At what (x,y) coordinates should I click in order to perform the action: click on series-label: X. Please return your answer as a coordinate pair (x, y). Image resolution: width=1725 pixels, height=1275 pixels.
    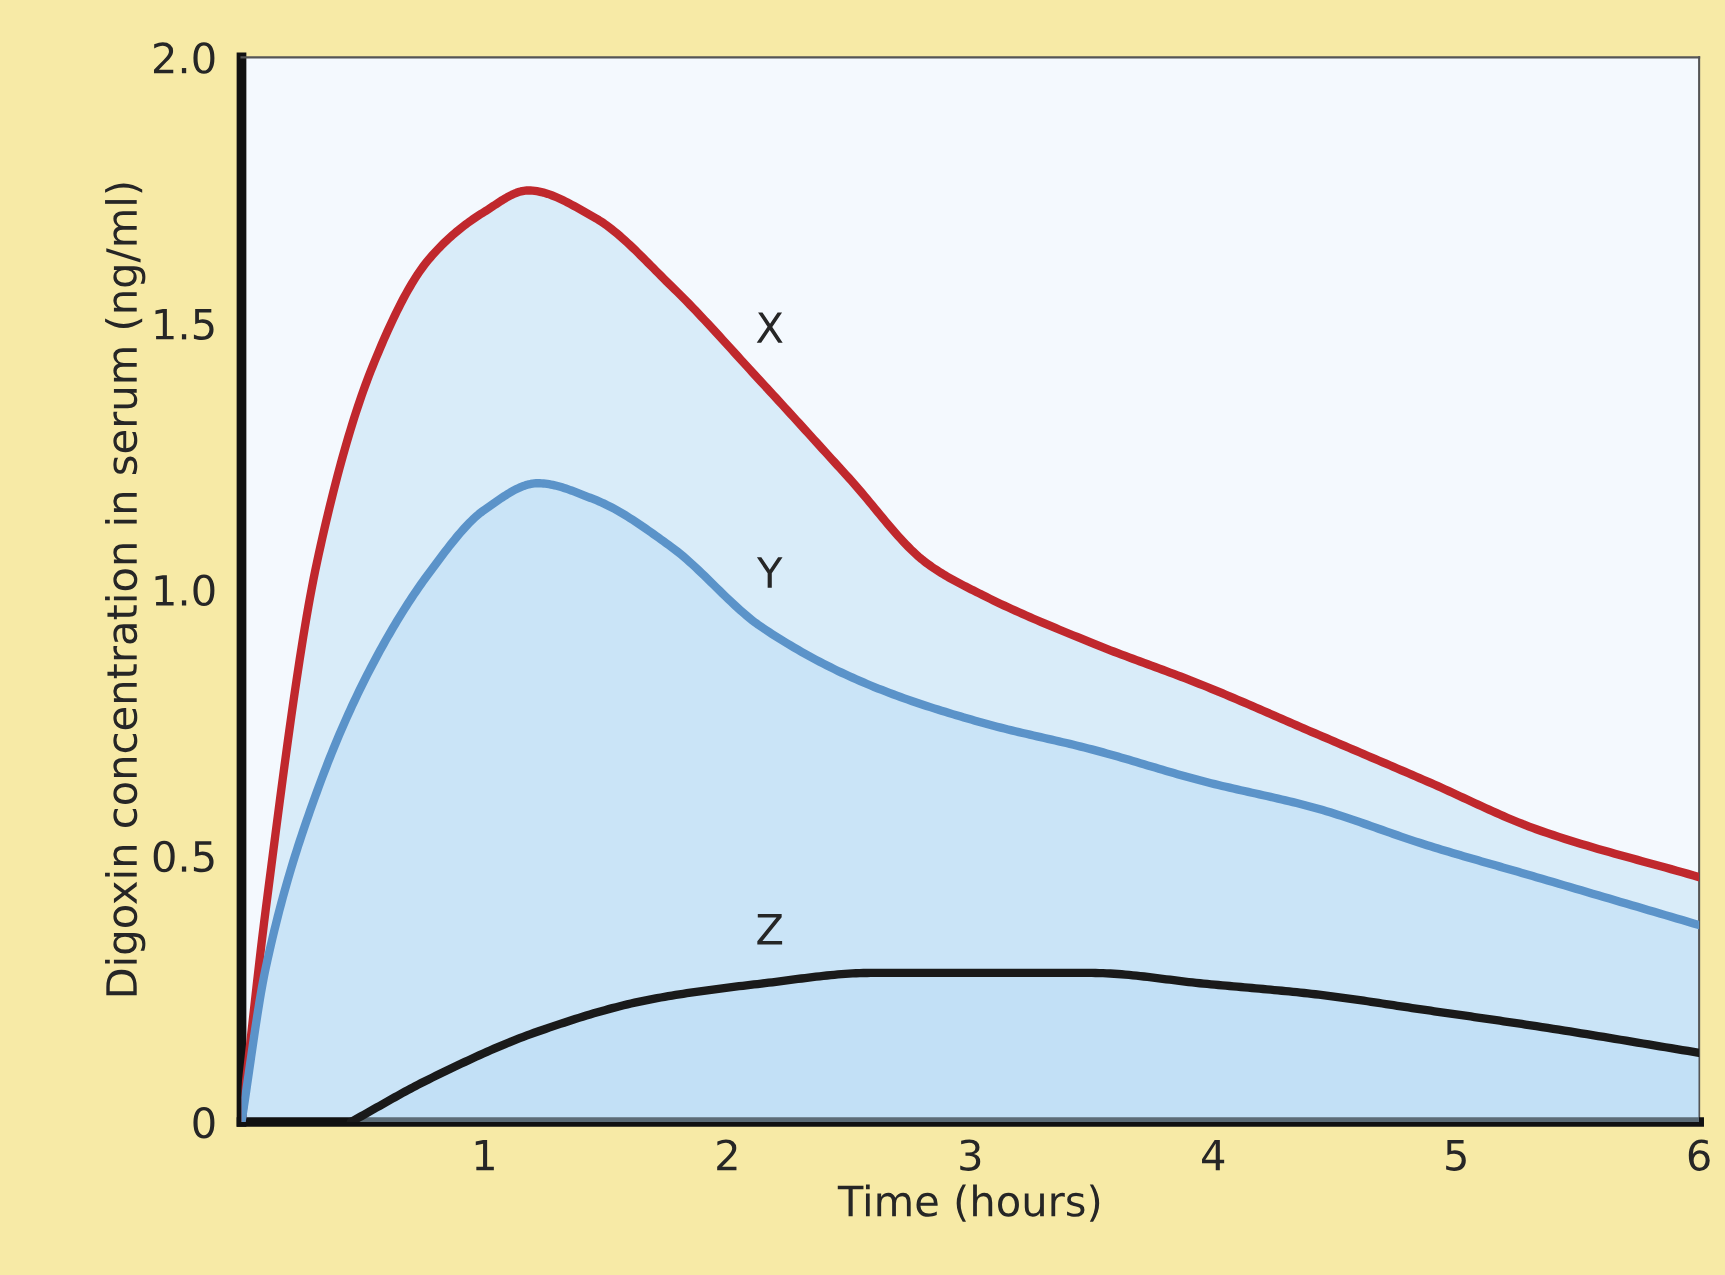
    Looking at the image, I should click on (769, 327).